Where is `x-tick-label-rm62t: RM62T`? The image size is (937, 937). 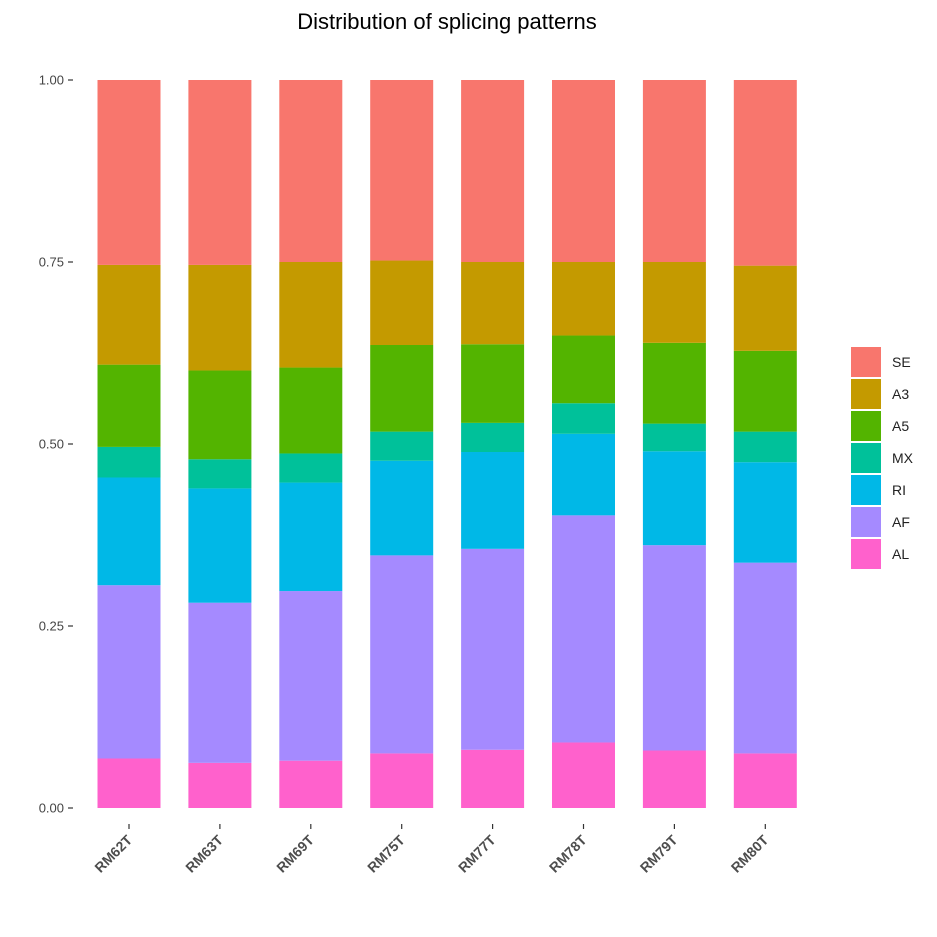 x-tick-label-rm62t: RM62T is located at coordinates (113, 853).